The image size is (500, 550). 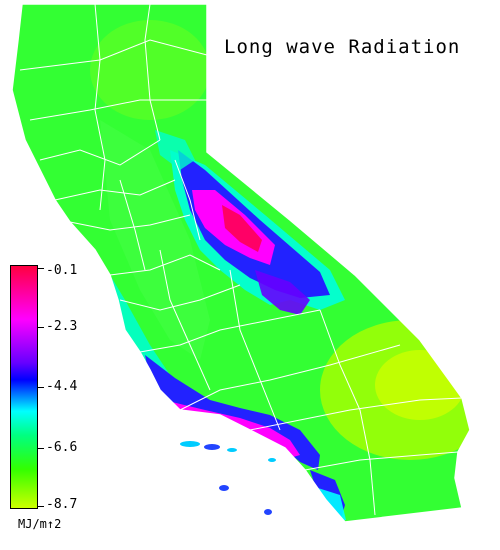 What do you see at coordinates (40, 524) in the screenshot?
I see `legend-units: MJ/m↑2` at bounding box center [40, 524].